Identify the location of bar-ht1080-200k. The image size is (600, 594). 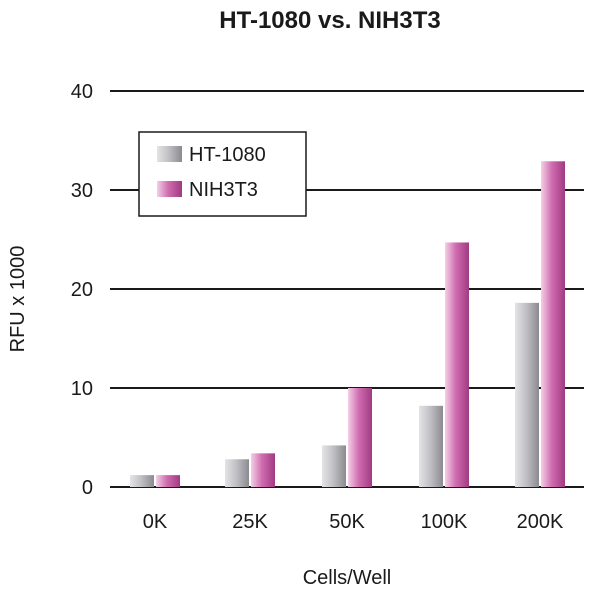
(527, 394).